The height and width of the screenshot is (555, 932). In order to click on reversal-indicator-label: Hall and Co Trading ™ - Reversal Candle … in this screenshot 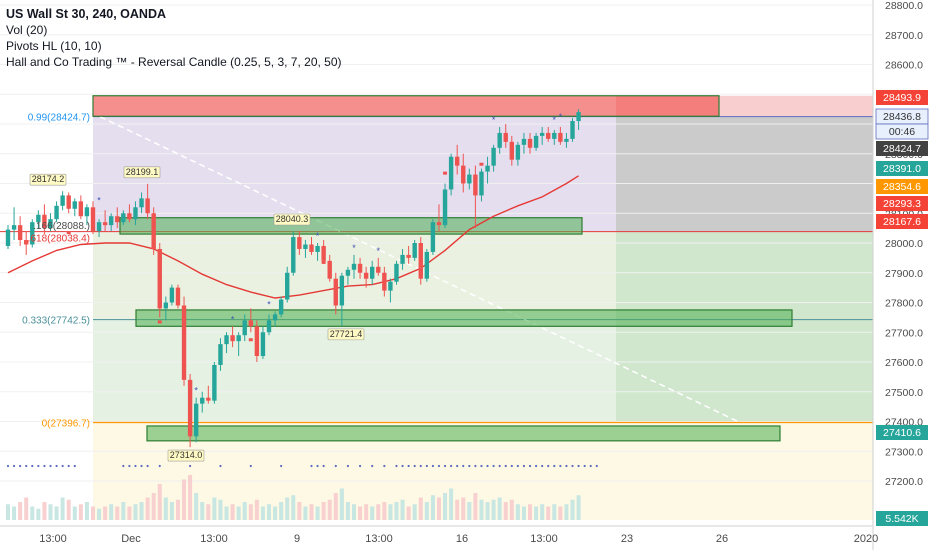, I will do `click(174, 62)`.